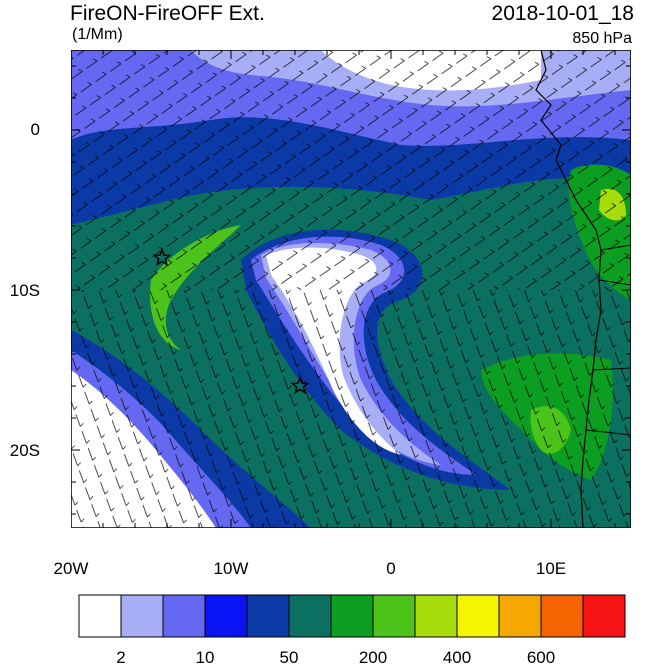 The width and height of the screenshot is (650, 668). I want to click on lat-label-10s: 10S, so click(24, 290).